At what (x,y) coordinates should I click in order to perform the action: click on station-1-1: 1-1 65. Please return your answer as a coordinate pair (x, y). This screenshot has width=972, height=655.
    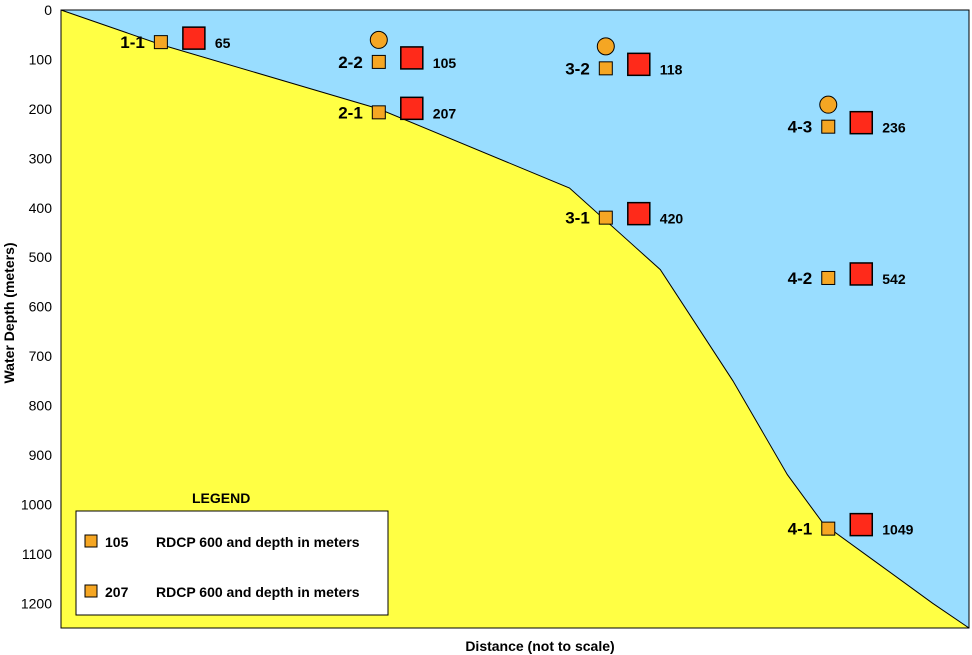
    Looking at the image, I should click on (175, 39).